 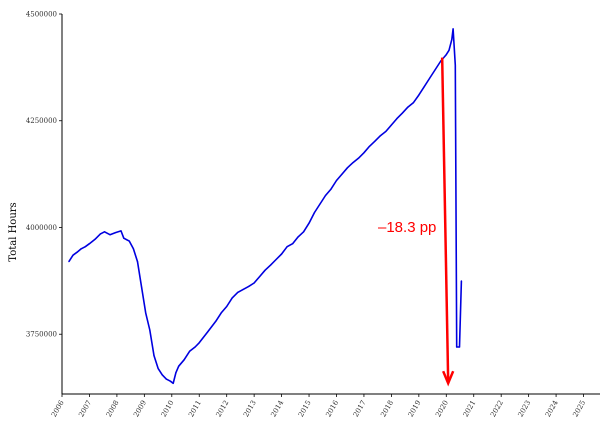 I want to click on drop-arrow-head, so click(x=448, y=378).